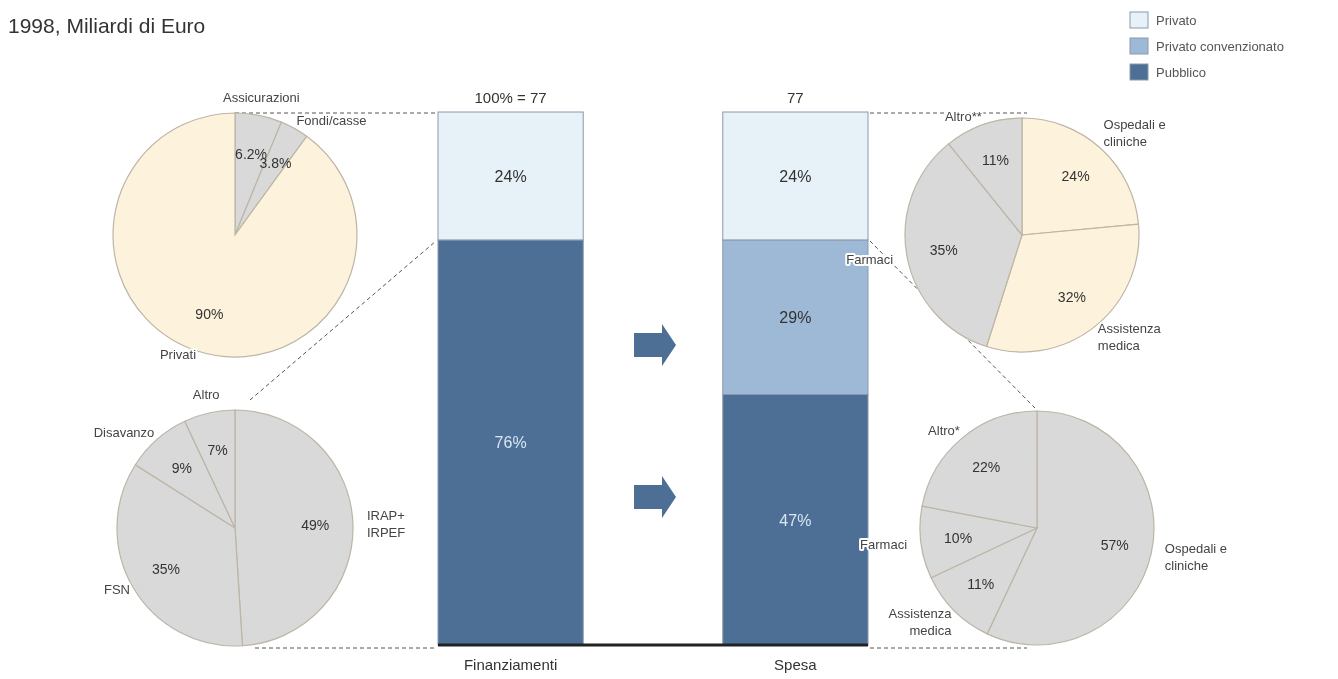  Describe the element at coordinates (386, 524) in the screenshot. I see `slice-label: IRAP+ IRPEF` at that location.